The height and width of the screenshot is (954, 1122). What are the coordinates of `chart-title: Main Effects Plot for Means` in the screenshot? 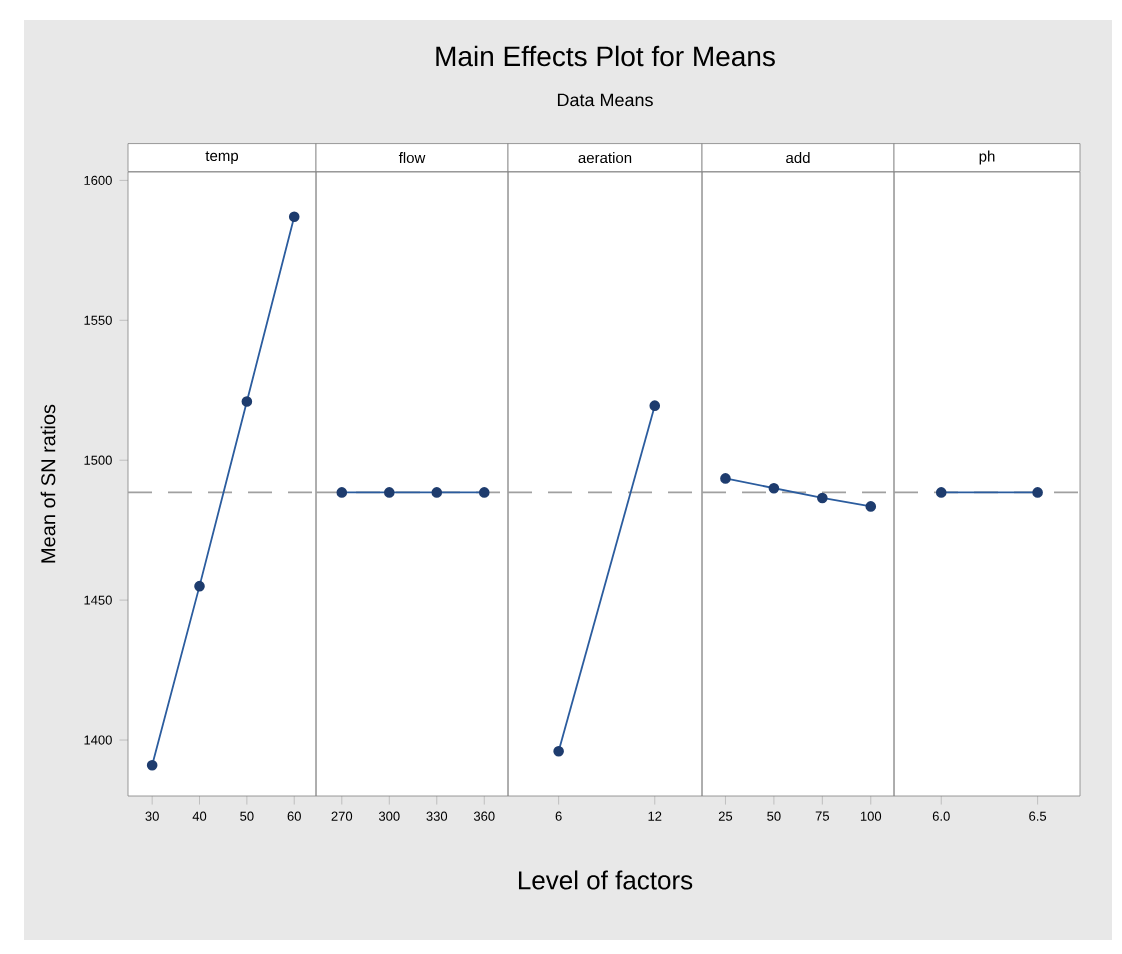 It's located at (605, 56).